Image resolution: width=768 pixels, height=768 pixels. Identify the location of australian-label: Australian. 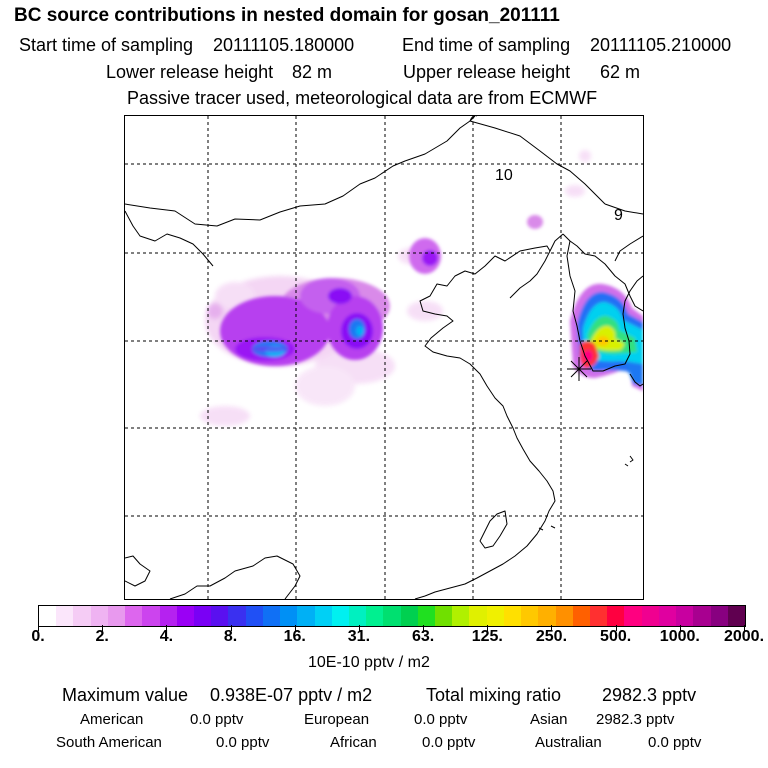
(568, 742).